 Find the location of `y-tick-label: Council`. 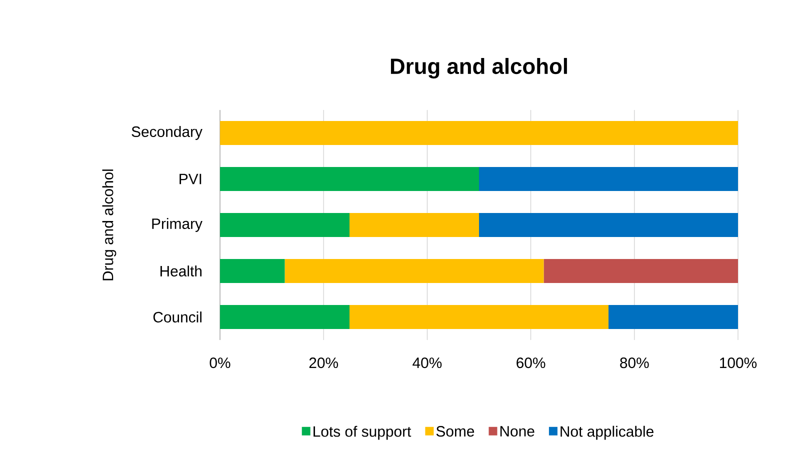

y-tick-label: Council is located at coordinates (177, 317).